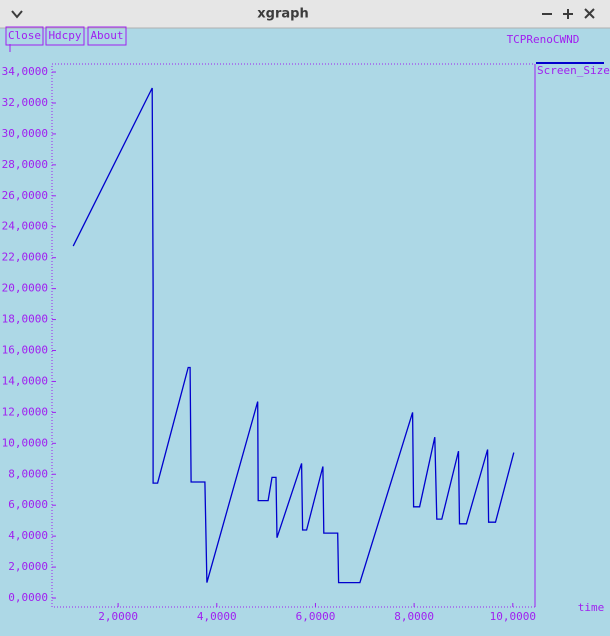 This screenshot has width=610, height=636. Describe the element at coordinates (25, 164) in the screenshot. I see `y-tick-label: 28,0000` at that location.